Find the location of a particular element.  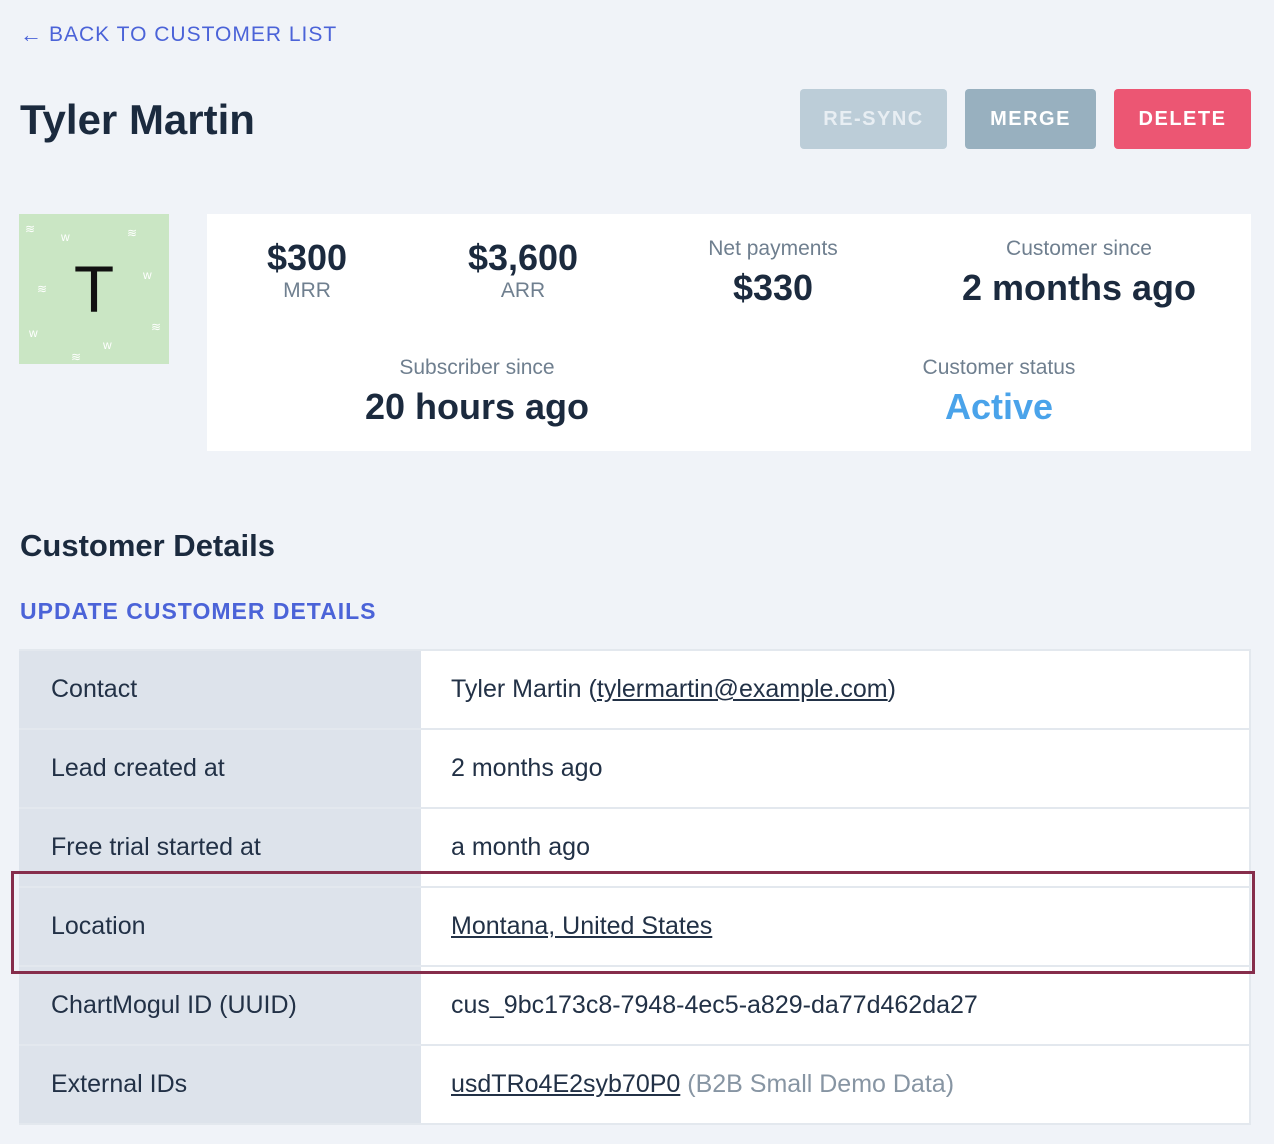

location-link: Montana, United States is located at coordinates (582, 926).